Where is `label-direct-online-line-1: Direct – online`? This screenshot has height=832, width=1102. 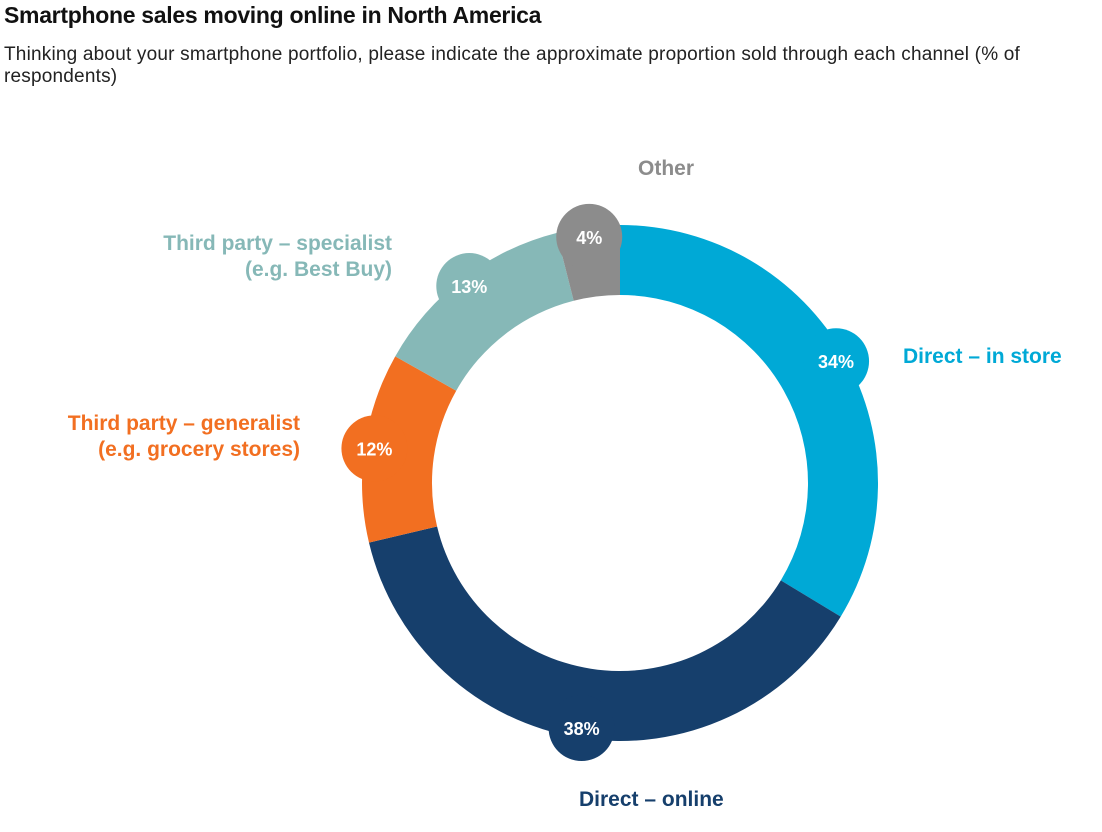
label-direct-online-line-1: Direct – online is located at coordinates (651, 799).